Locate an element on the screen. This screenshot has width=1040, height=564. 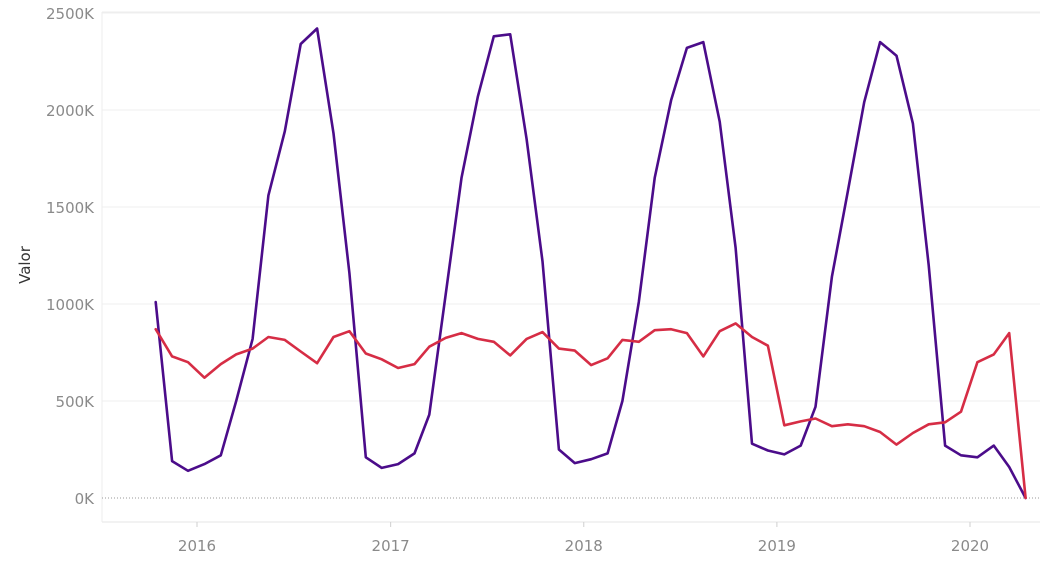
y-tick-label: 1500K is located at coordinates (70, 208).